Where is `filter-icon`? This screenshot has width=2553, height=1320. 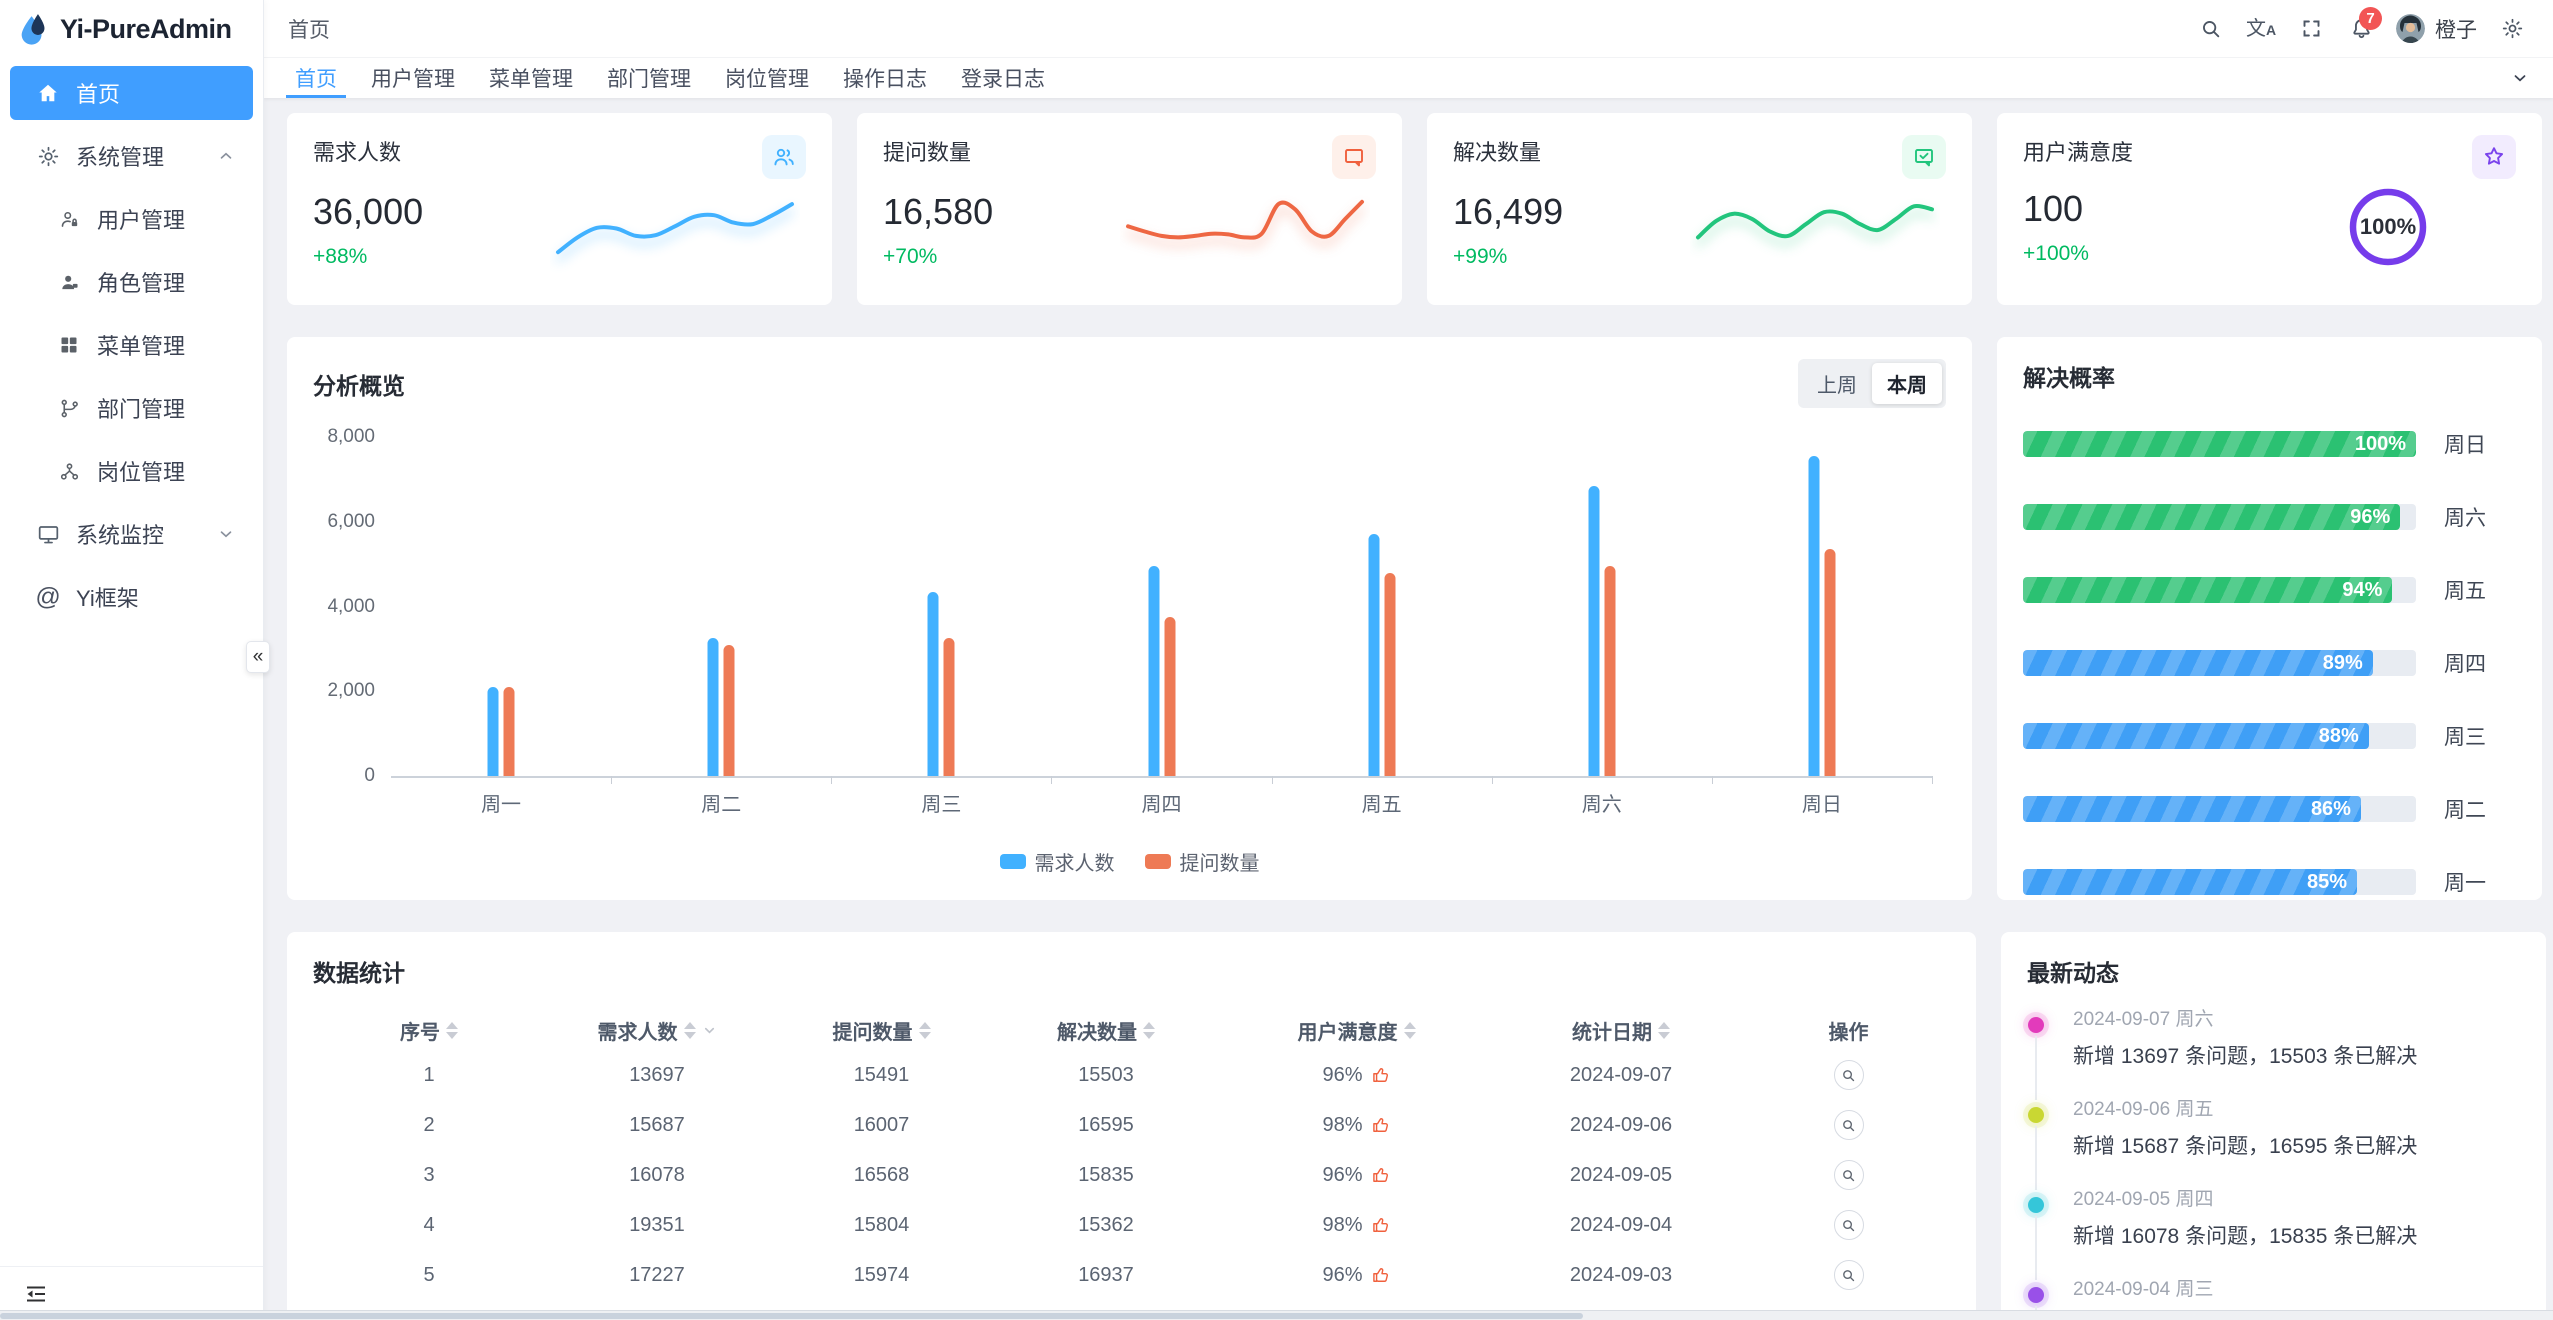
filter-icon is located at coordinates (709, 1030).